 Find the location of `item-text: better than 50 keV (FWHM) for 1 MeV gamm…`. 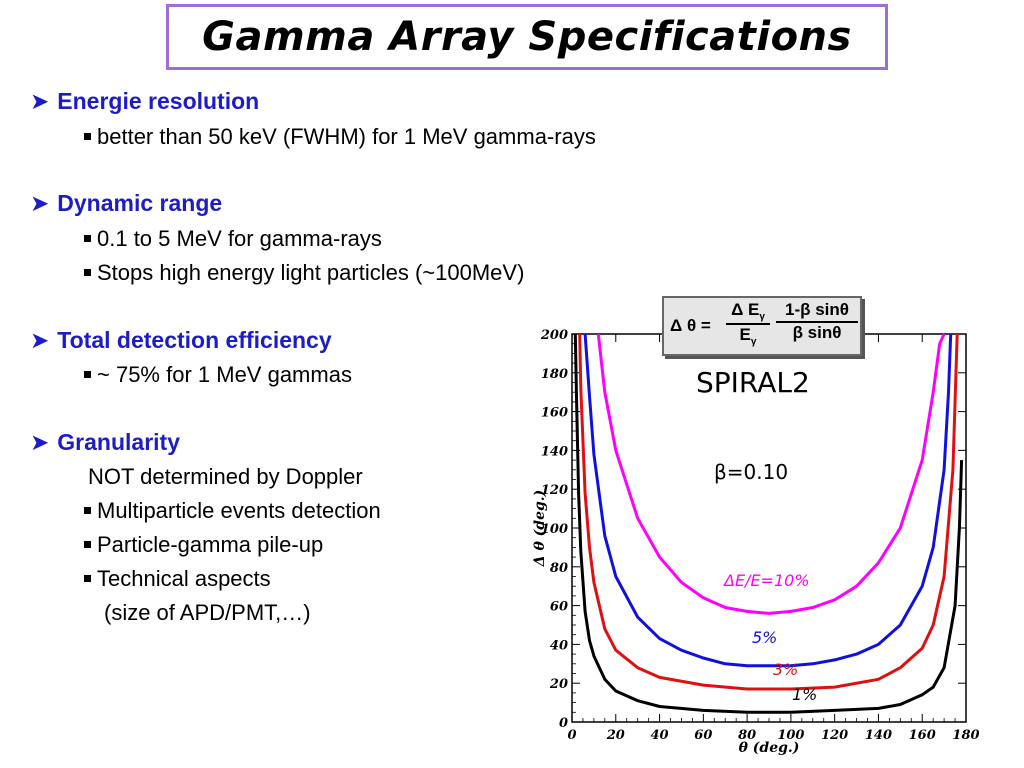

item-text: better than 50 keV (FWHM) for 1 MeV gamm… is located at coordinates (346, 136).